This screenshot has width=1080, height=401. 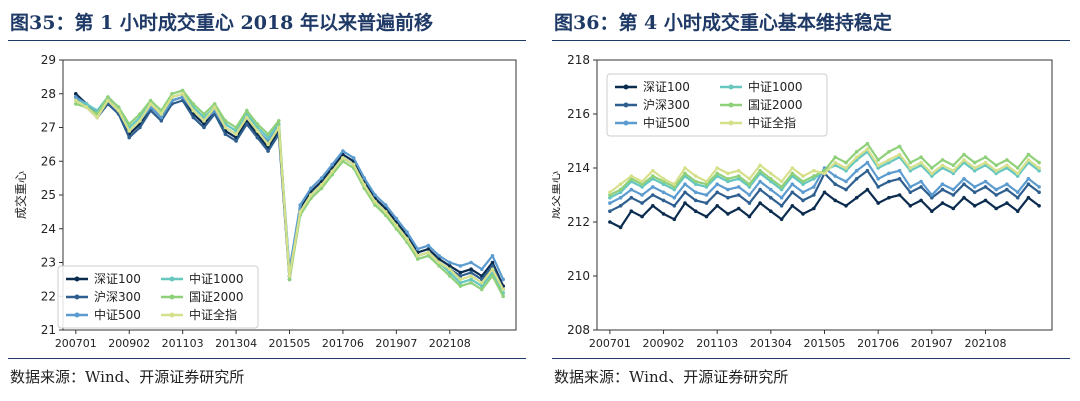 What do you see at coordinates (267, 40) in the screenshot?
I see `title-rule` at bounding box center [267, 40].